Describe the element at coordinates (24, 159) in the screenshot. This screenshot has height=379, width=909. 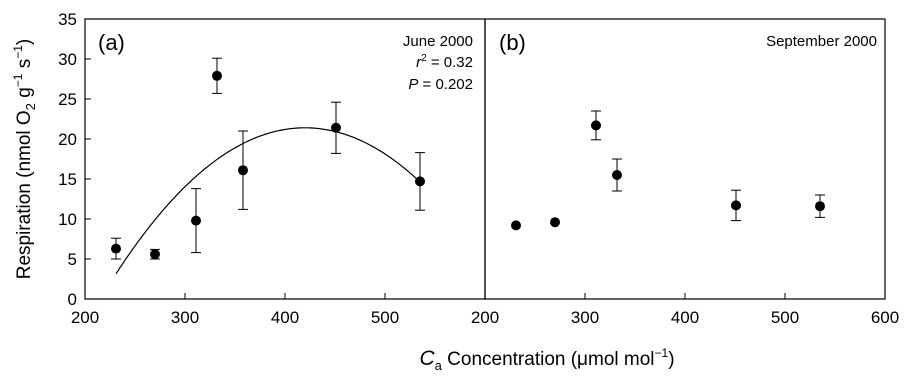
I see `y-axis-title: Respiration (nmol O2 g−1 s−1)` at that location.